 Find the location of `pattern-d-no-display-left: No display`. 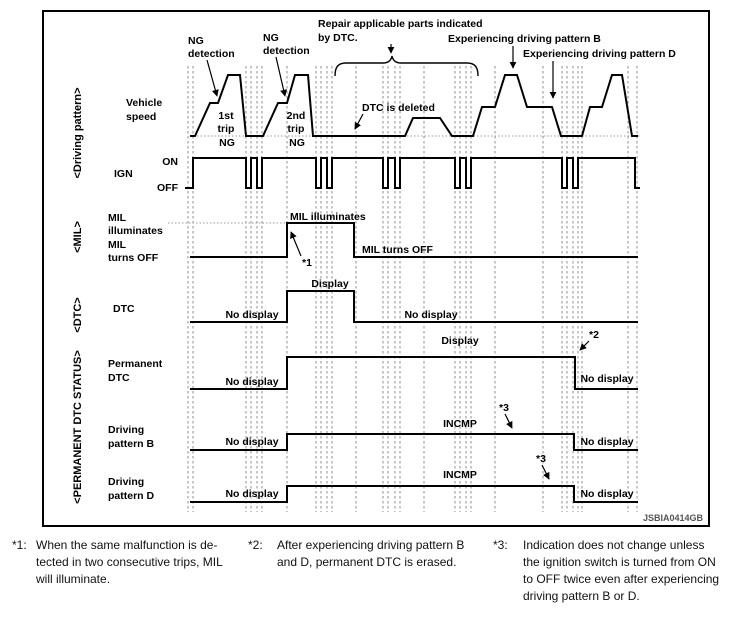

pattern-d-no-display-left: No display is located at coordinates (251, 494).